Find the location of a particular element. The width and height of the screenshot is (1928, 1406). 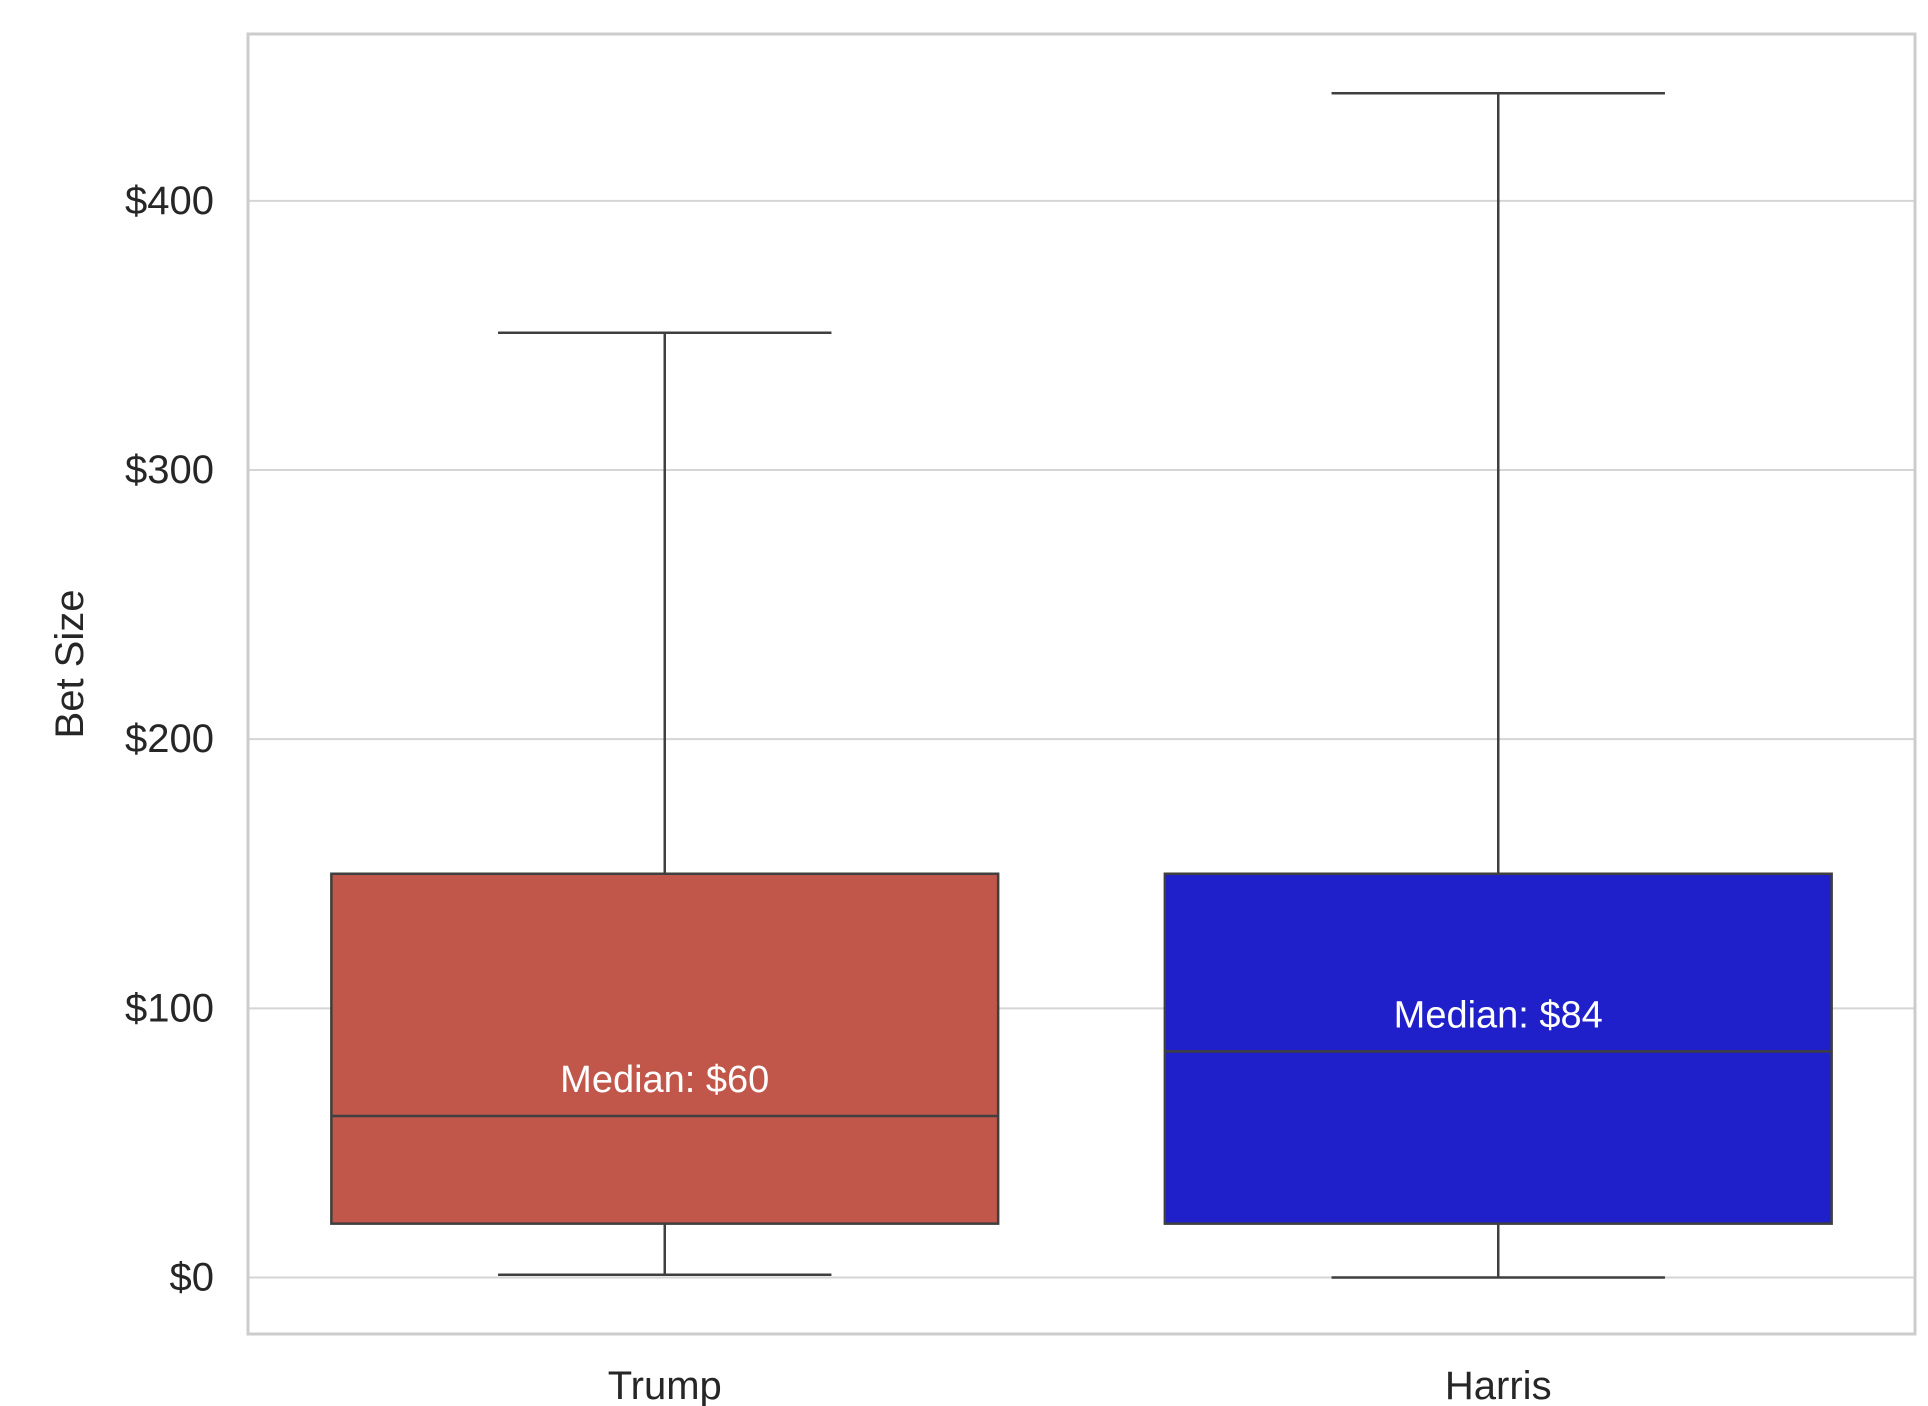

x-tick-label: Harris is located at coordinates (1498, 1385).